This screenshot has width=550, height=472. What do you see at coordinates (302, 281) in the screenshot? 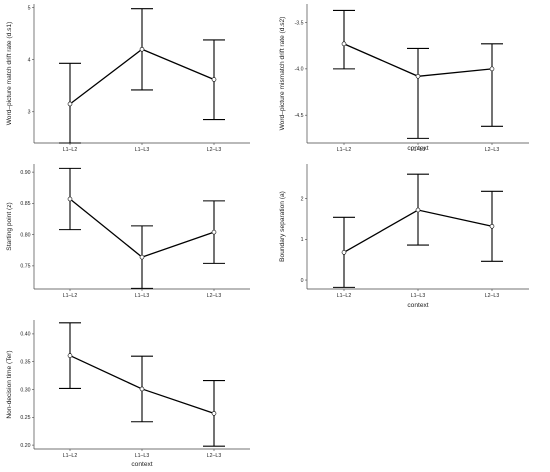
I see `y-tick-label: 0` at bounding box center [302, 281].